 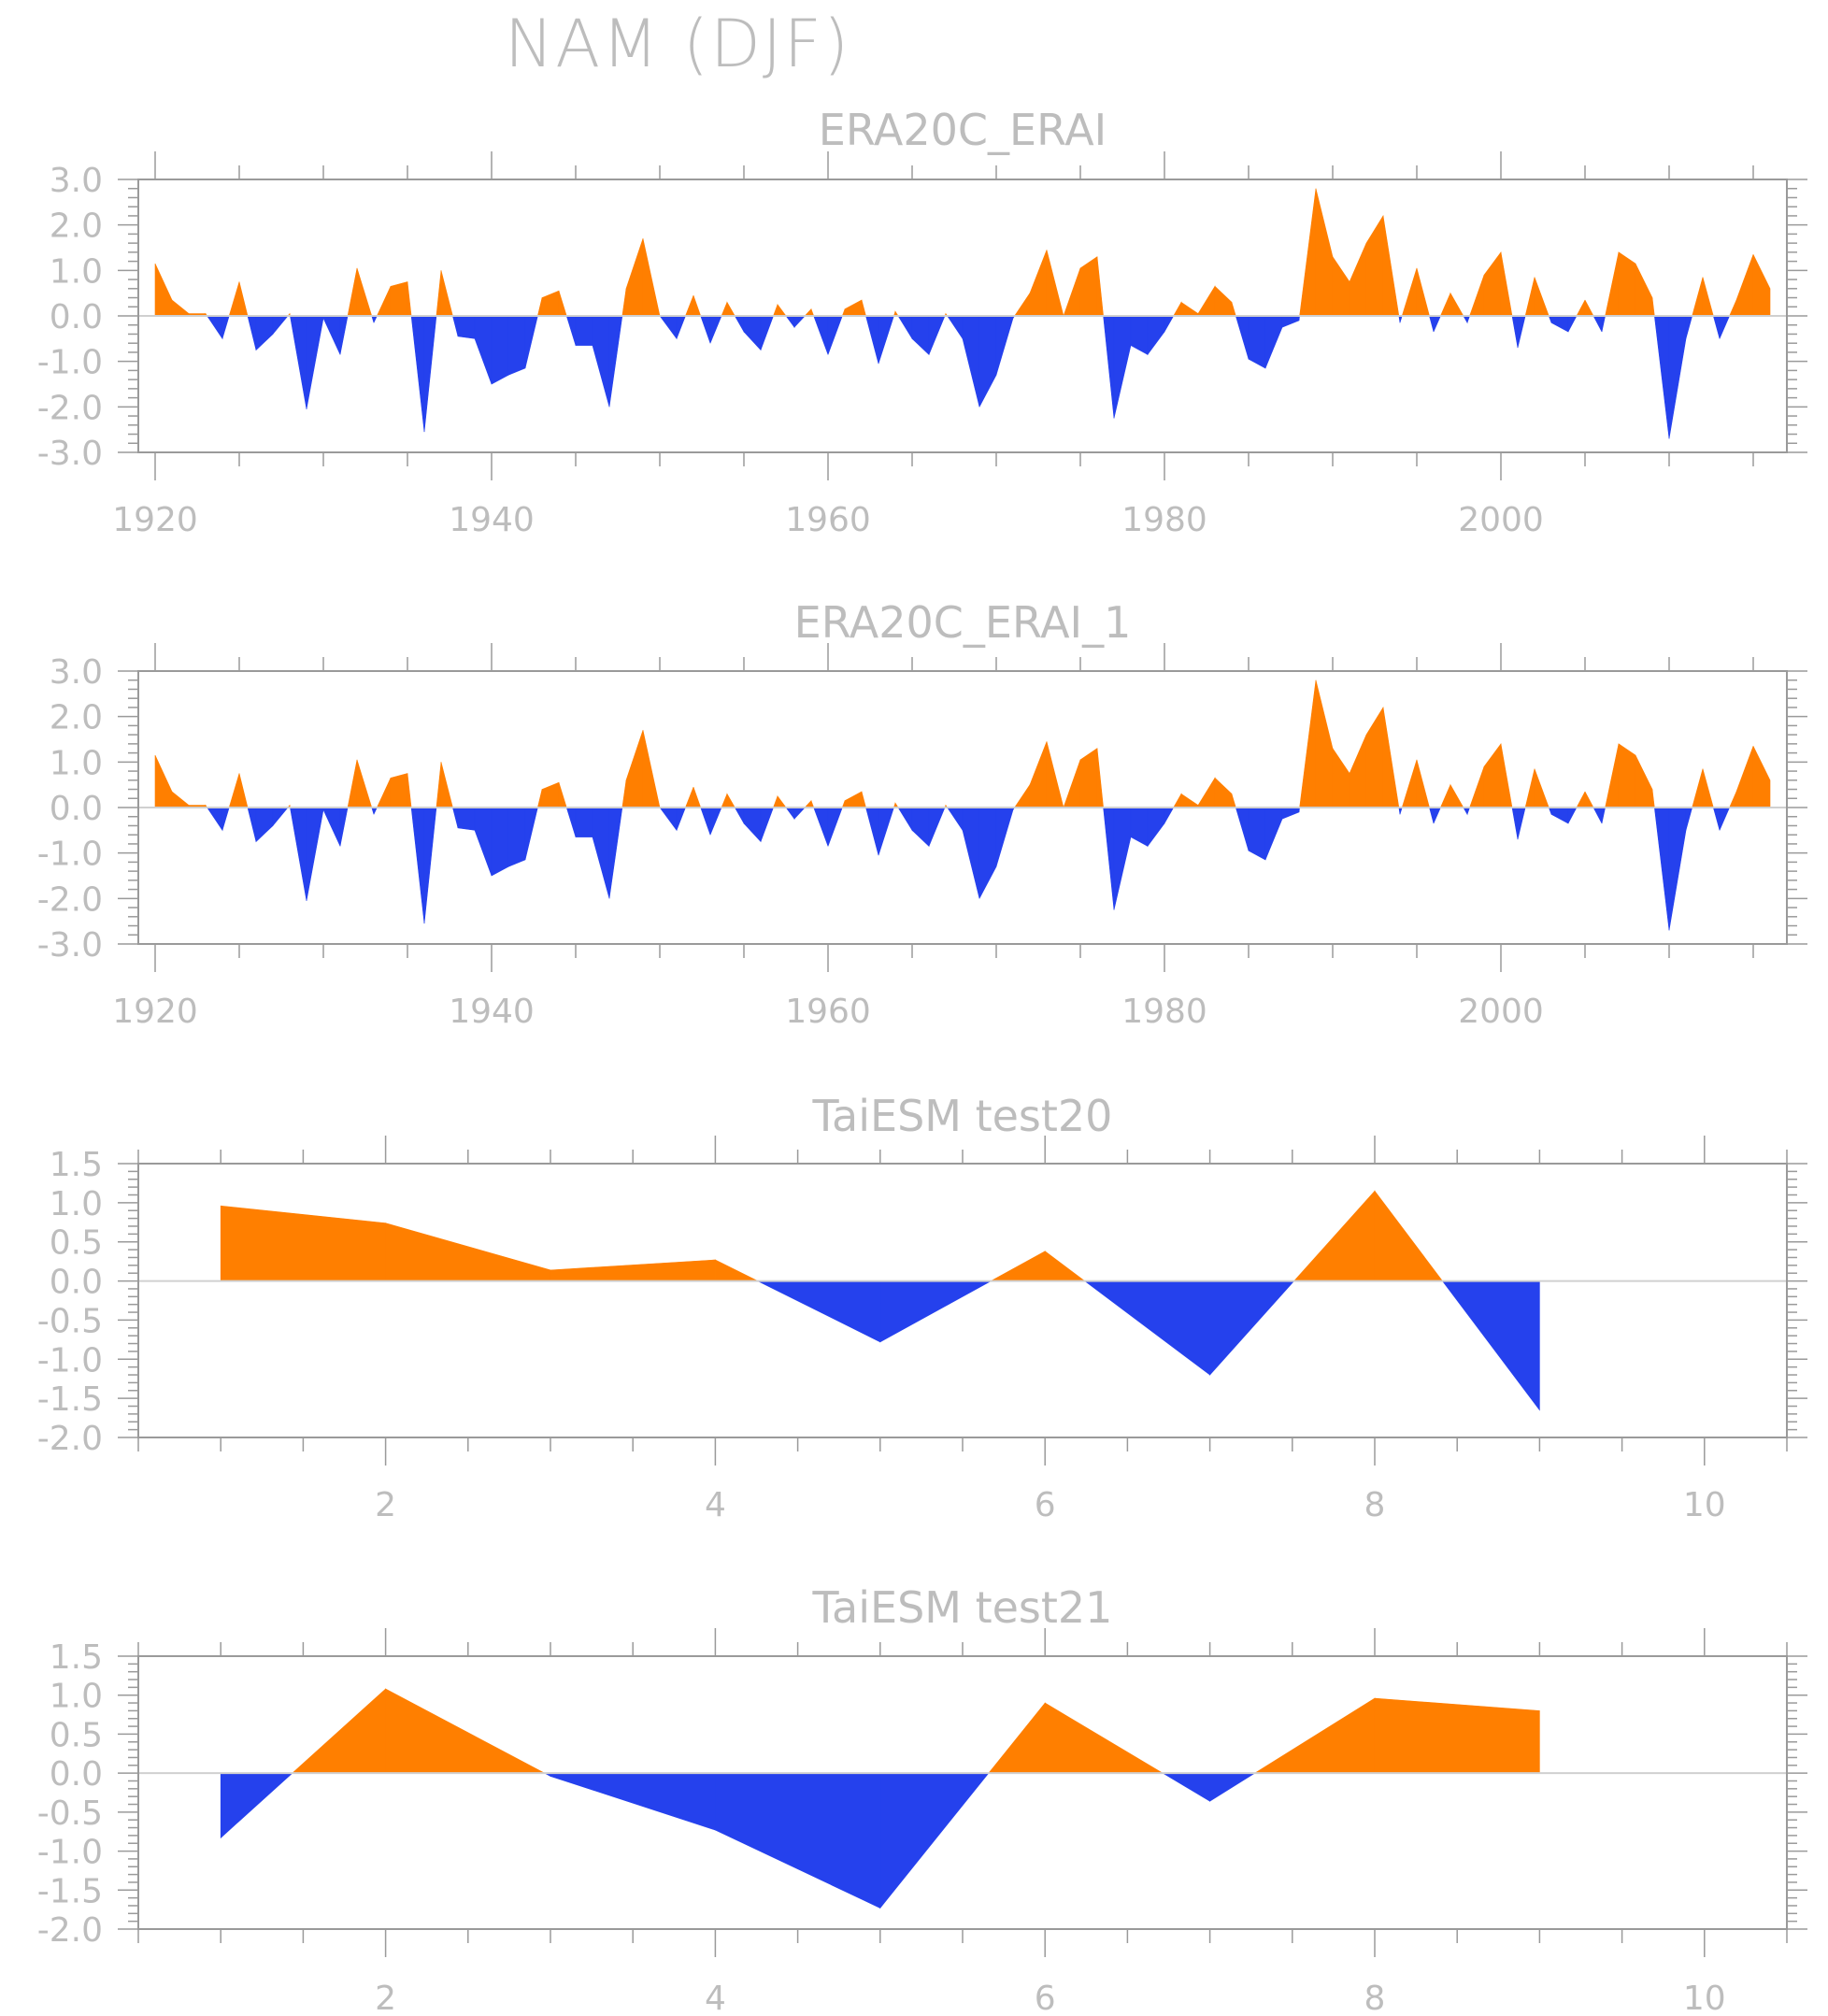 I want to click on negative-area-series, so click(x=969, y=869).